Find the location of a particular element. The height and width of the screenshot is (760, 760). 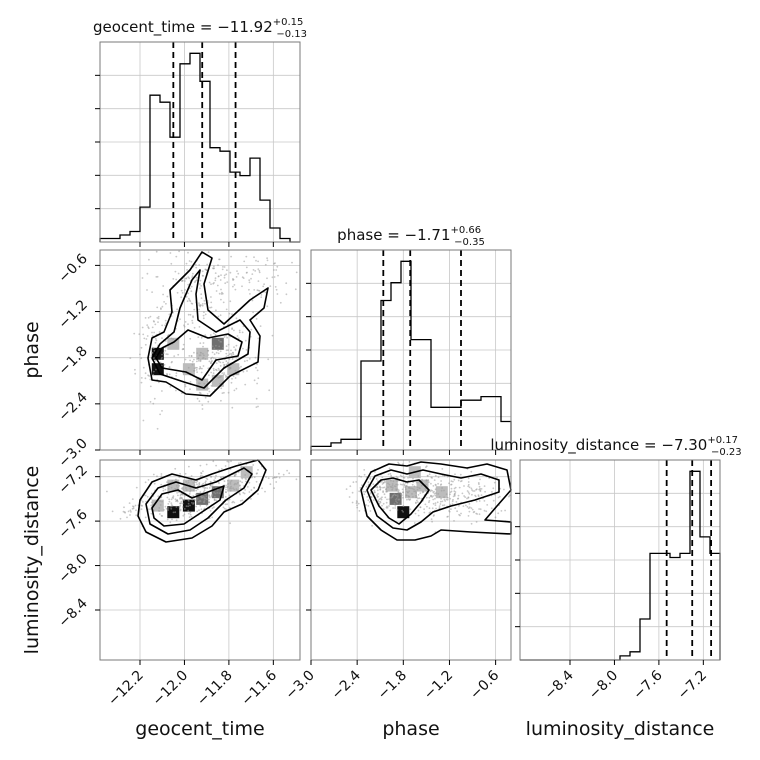

contour-mid-phase-geocent is located at coordinates (201, 329).